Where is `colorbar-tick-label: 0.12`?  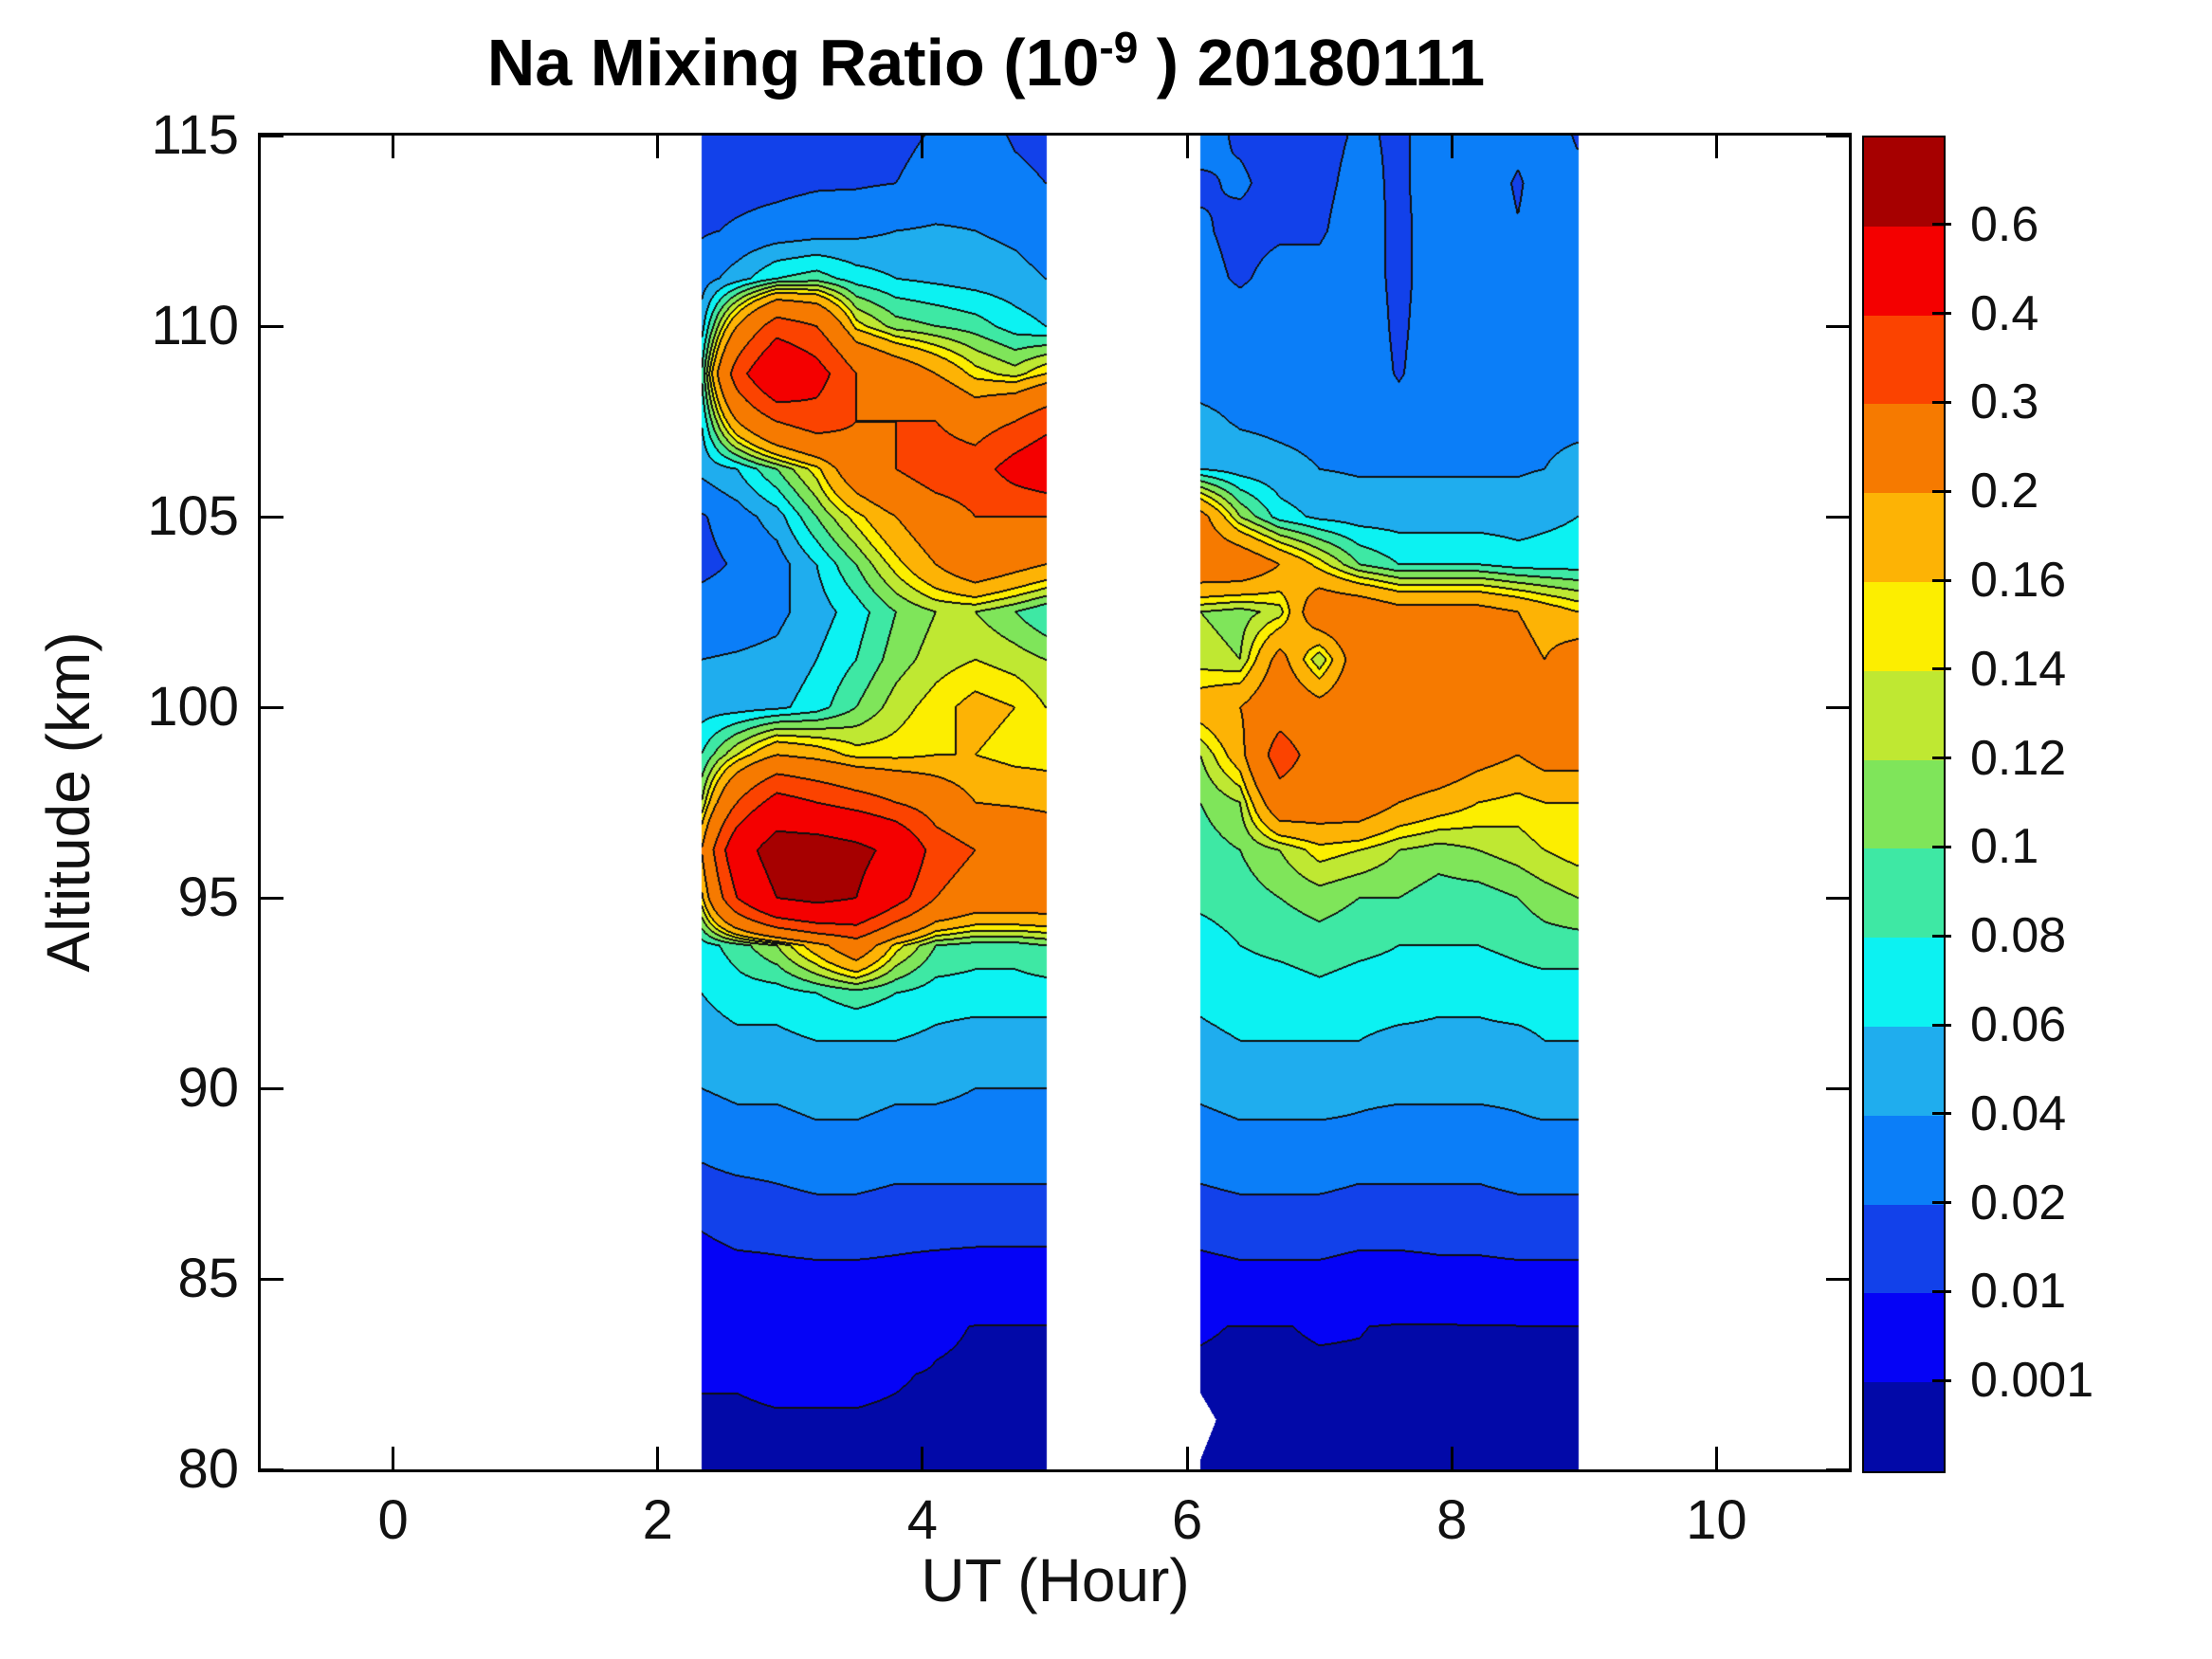 colorbar-tick-label: 0.12 is located at coordinates (2018, 758).